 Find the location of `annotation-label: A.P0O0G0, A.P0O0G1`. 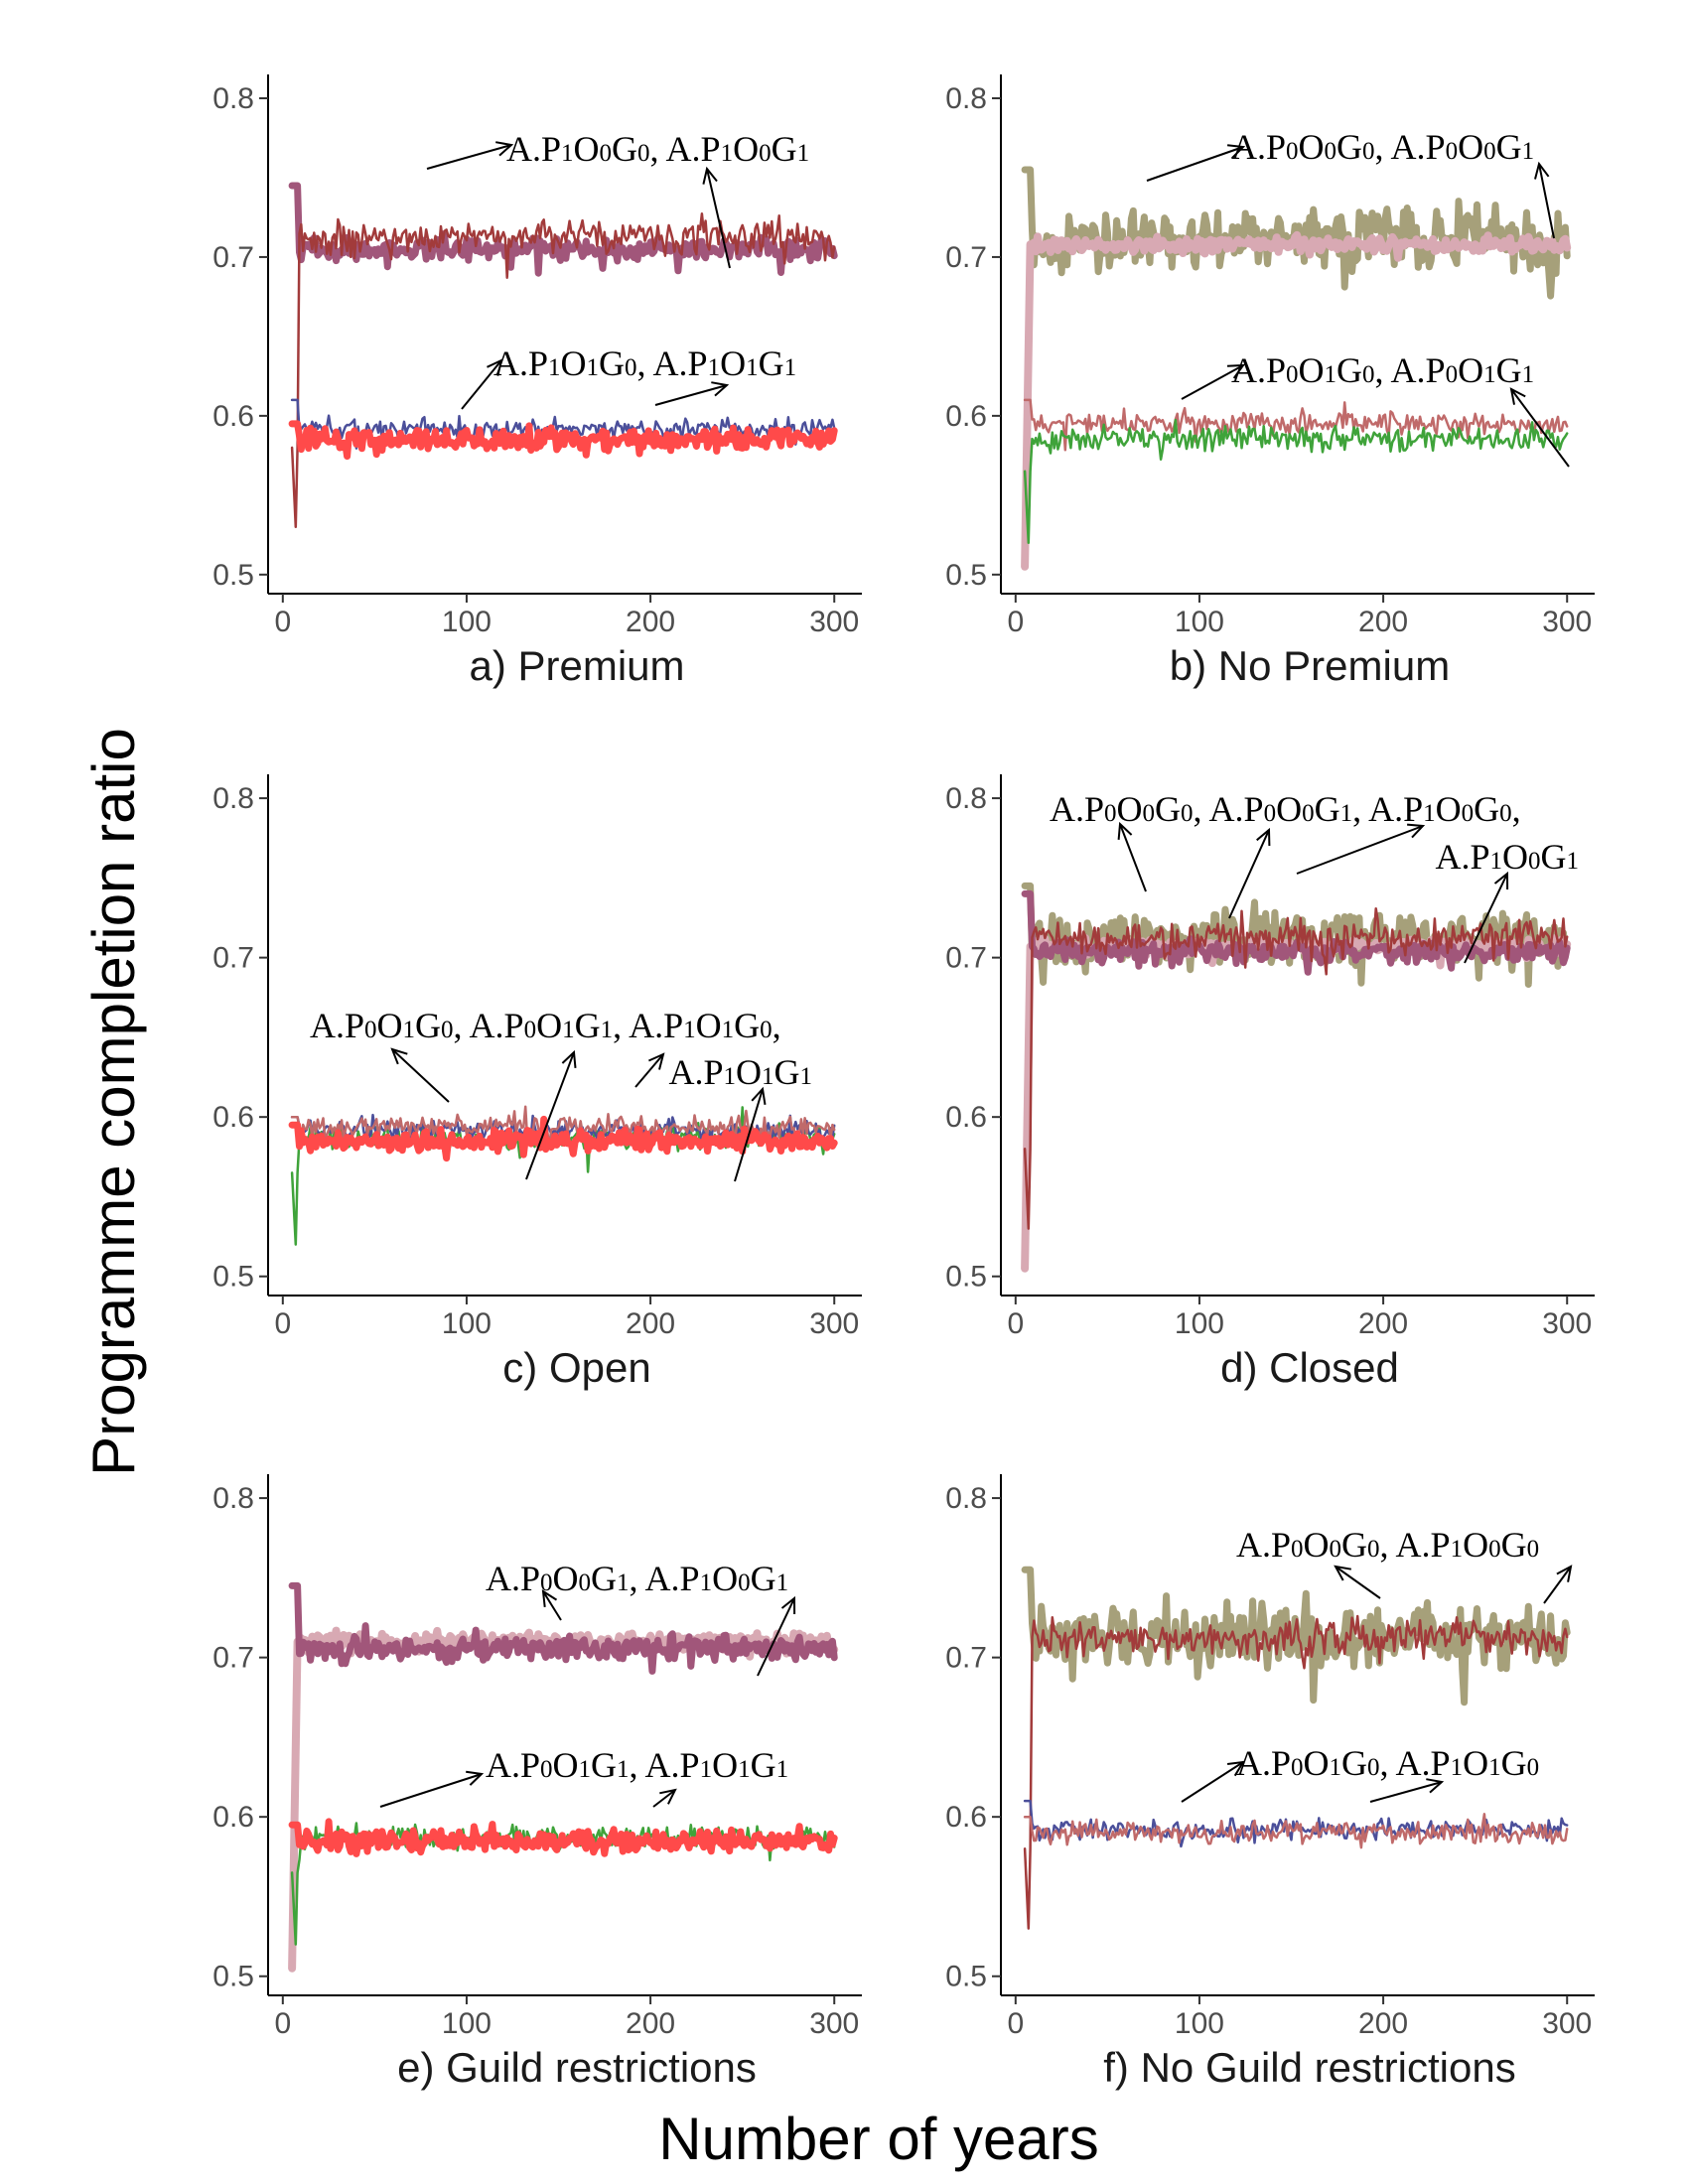

annotation-label: A.P0O0G0, A.P0O0G1 is located at coordinates (1382, 147).